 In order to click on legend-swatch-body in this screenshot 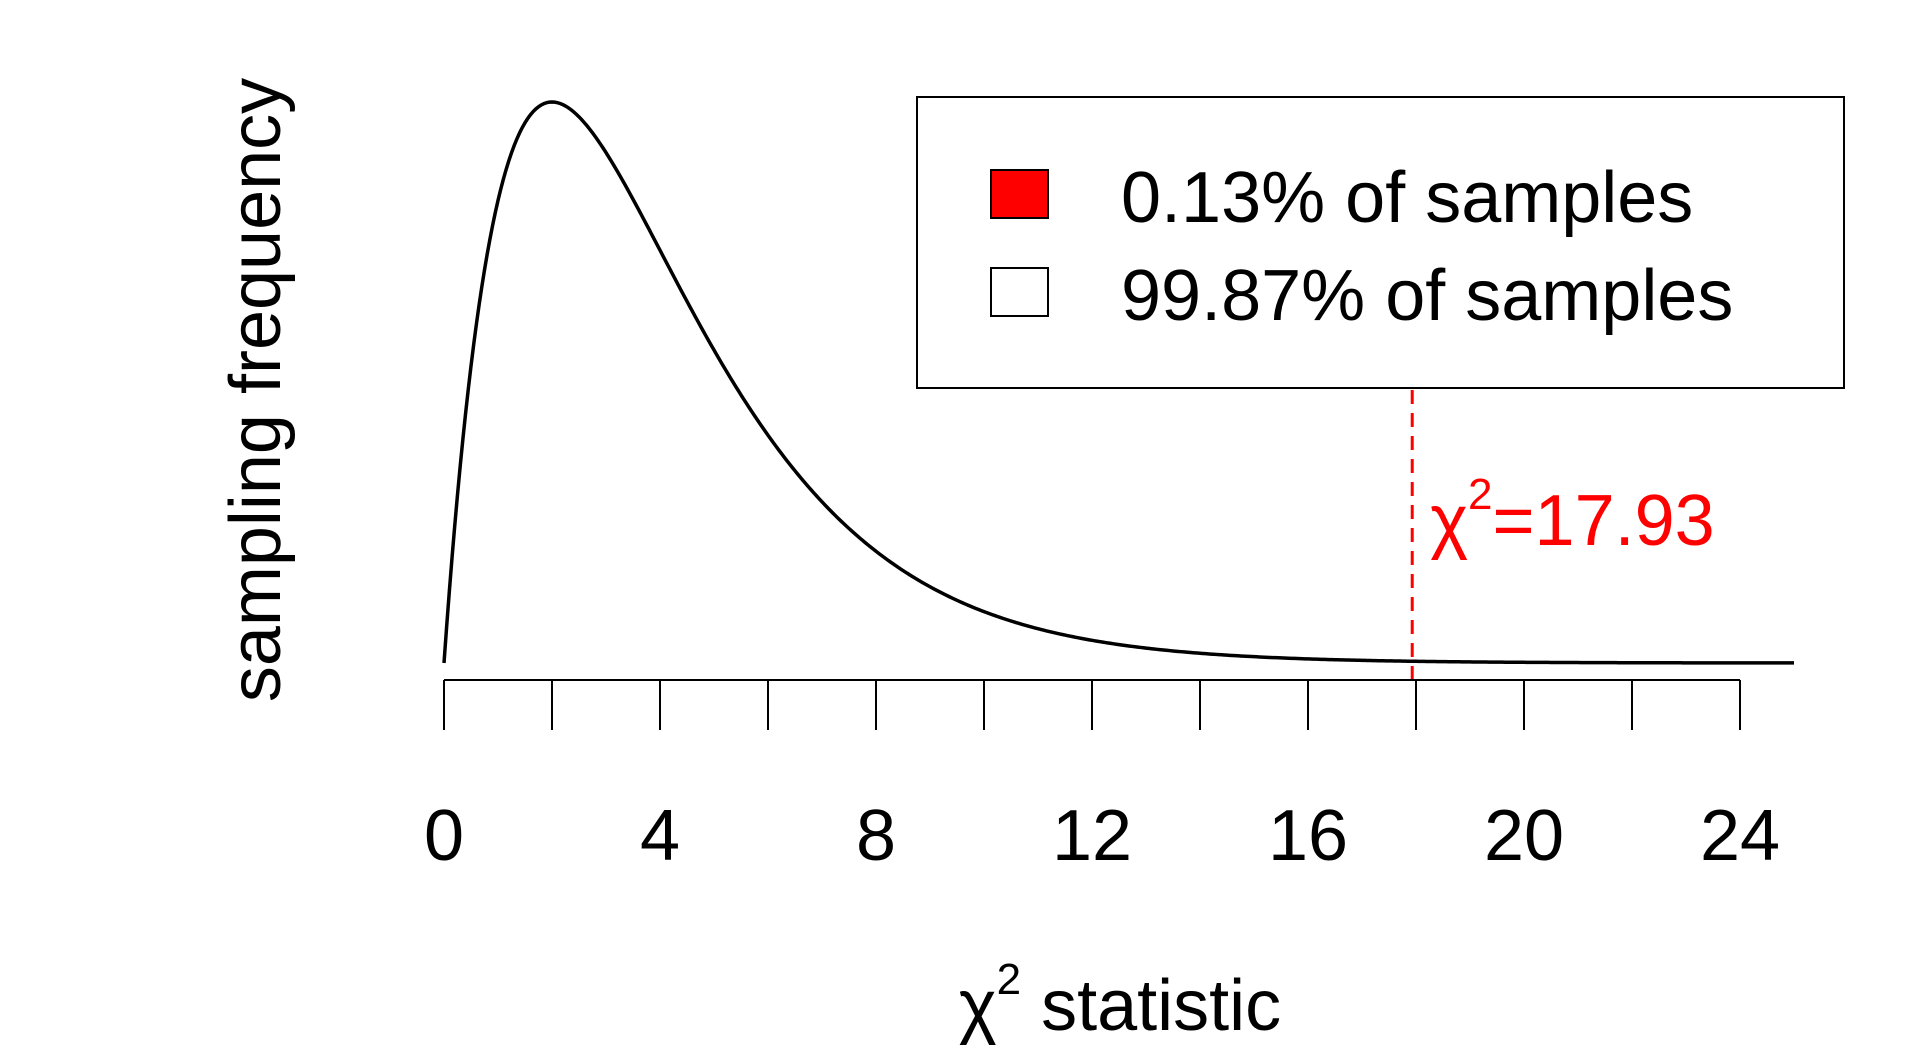, I will do `click(1019, 292)`.